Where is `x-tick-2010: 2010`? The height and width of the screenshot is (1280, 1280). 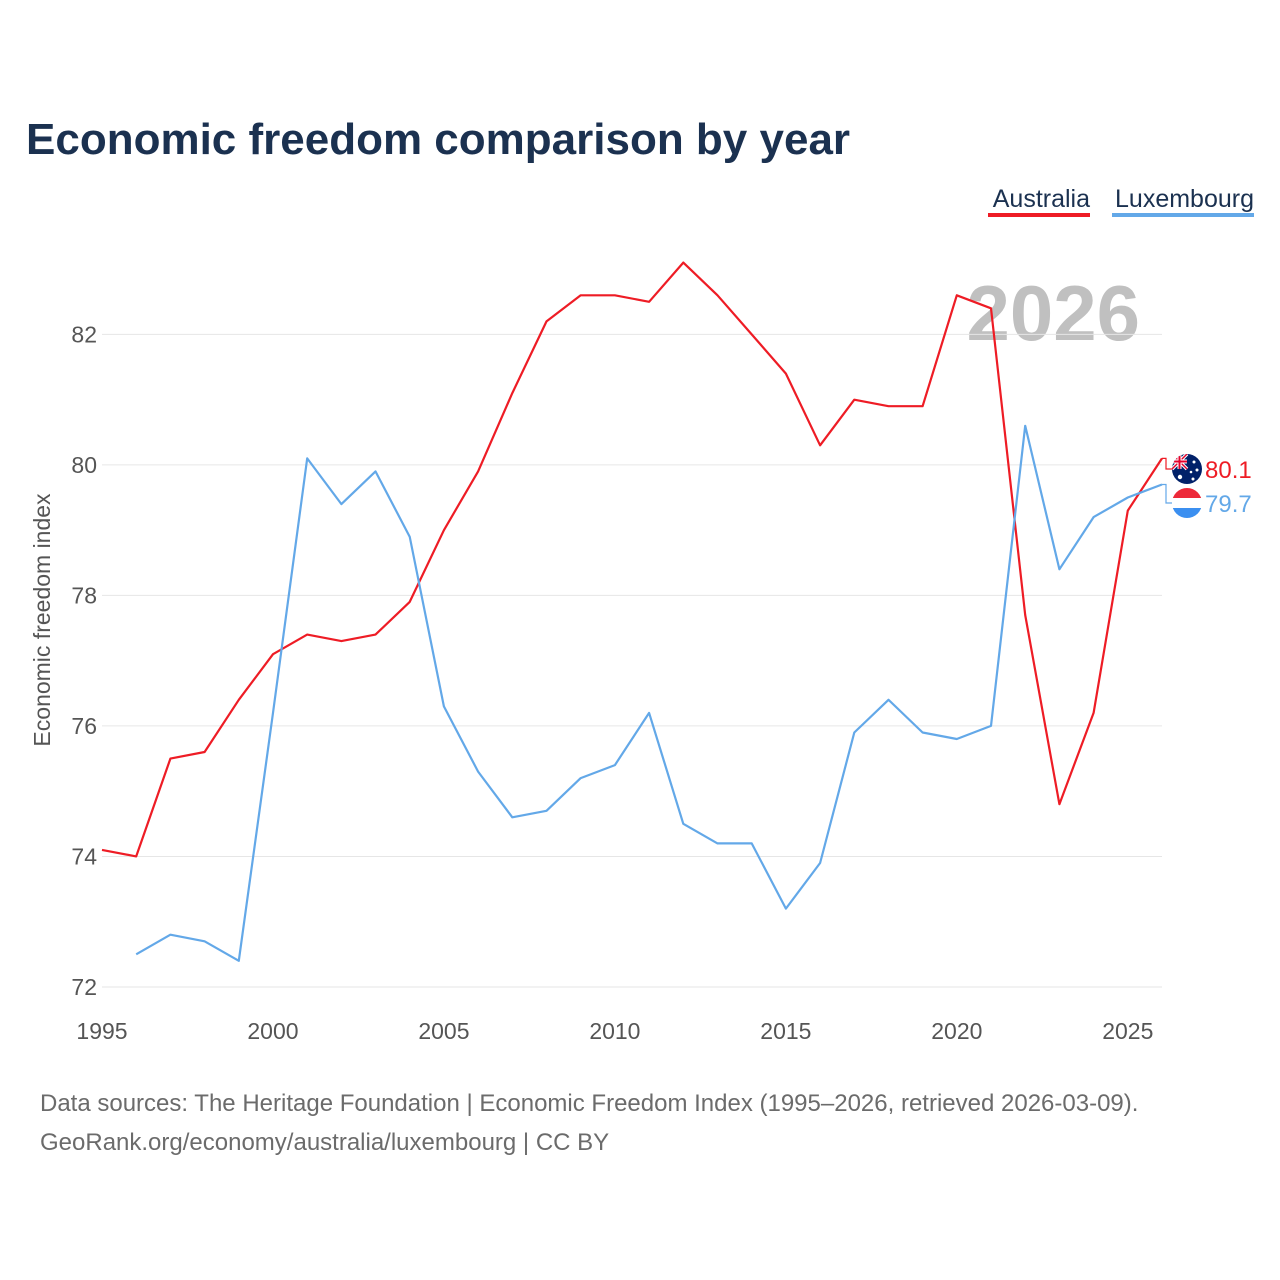 x-tick-2010: 2010 is located at coordinates (614, 1031).